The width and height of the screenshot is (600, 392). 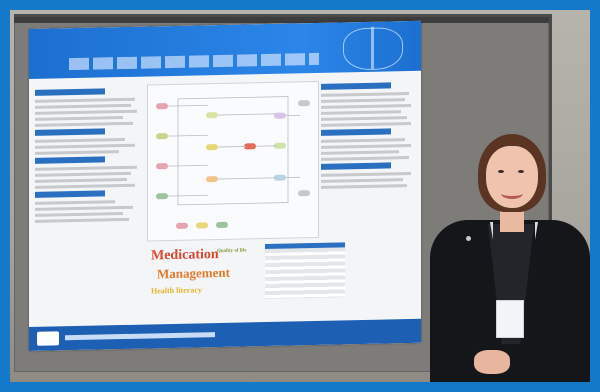 What do you see at coordinates (512, 193) in the screenshot?
I see `smile` at bounding box center [512, 193].